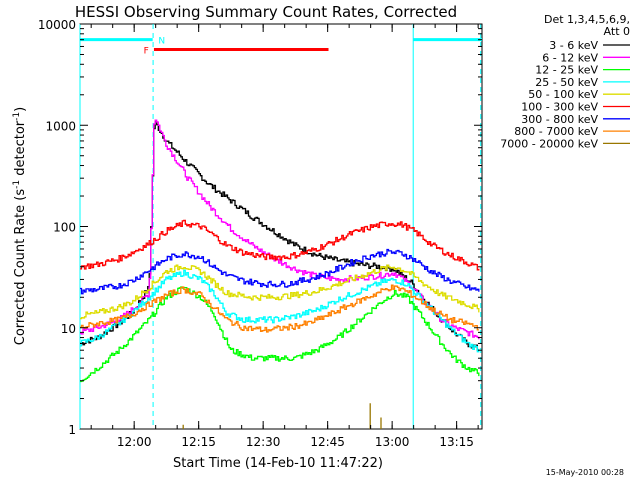 The width and height of the screenshot is (640, 480). What do you see at coordinates (563, 94) in the screenshot?
I see `legend-label-50-100-kev: 50 - 100 keV` at bounding box center [563, 94].